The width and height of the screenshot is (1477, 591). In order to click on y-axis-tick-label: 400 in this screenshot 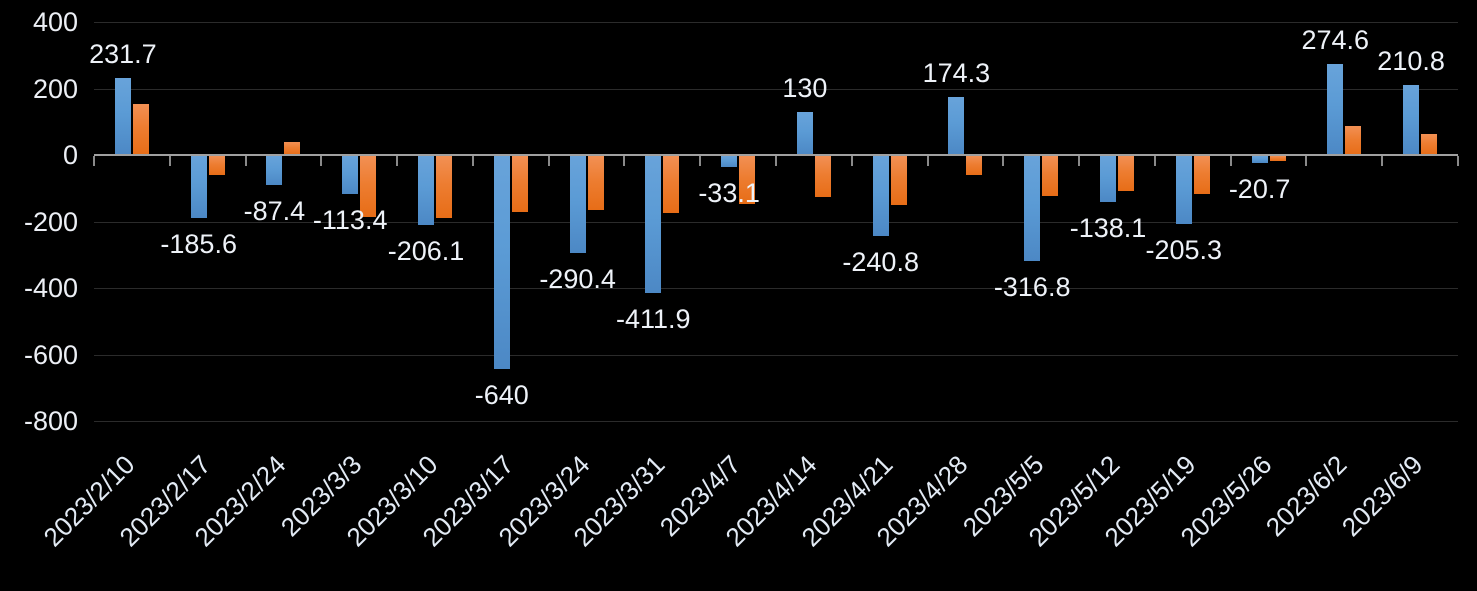, I will do `click(55, 22)`.